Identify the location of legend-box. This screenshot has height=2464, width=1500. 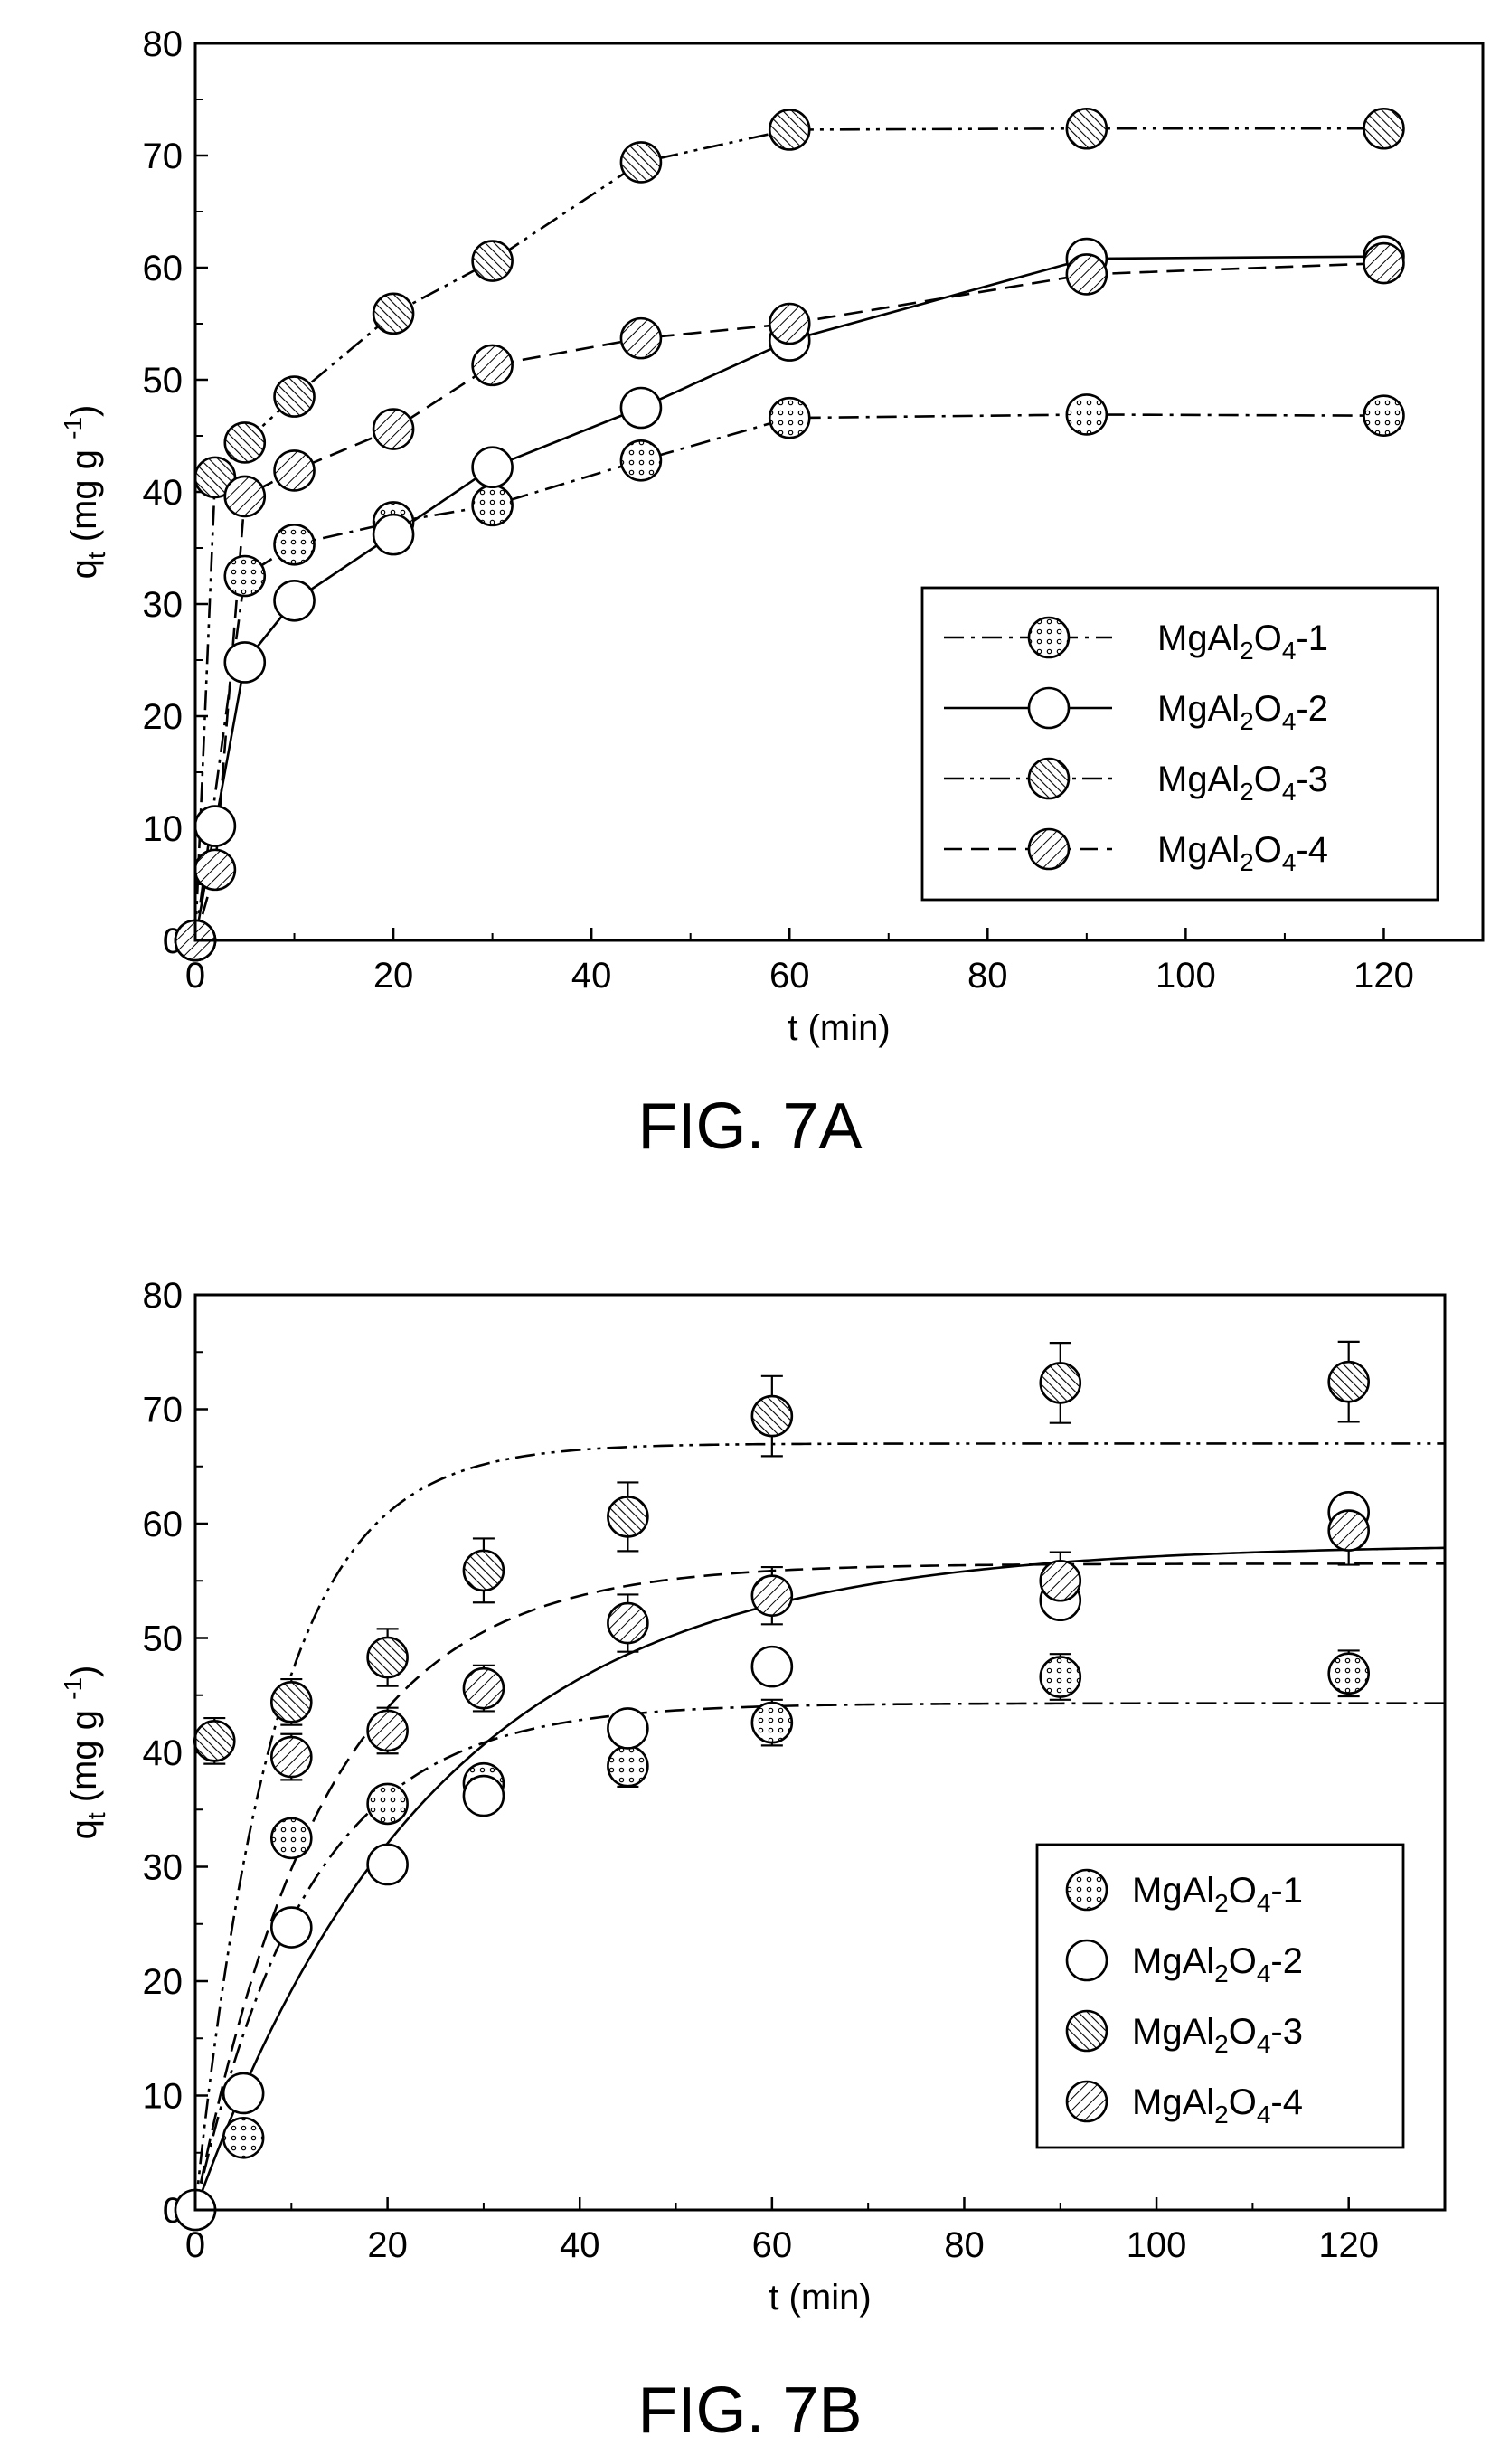
(1179, 744).